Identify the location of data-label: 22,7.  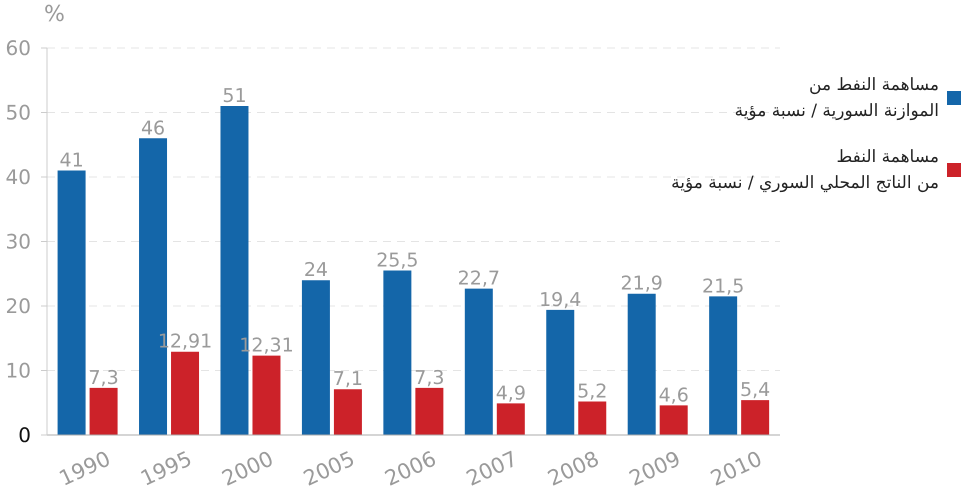
(479, 279).